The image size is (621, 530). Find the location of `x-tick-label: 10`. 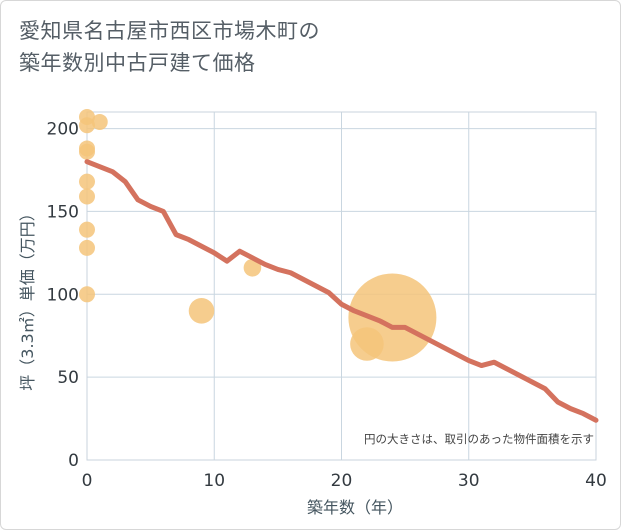

x-tick-label: 10 is located at coordinates (214, 481).